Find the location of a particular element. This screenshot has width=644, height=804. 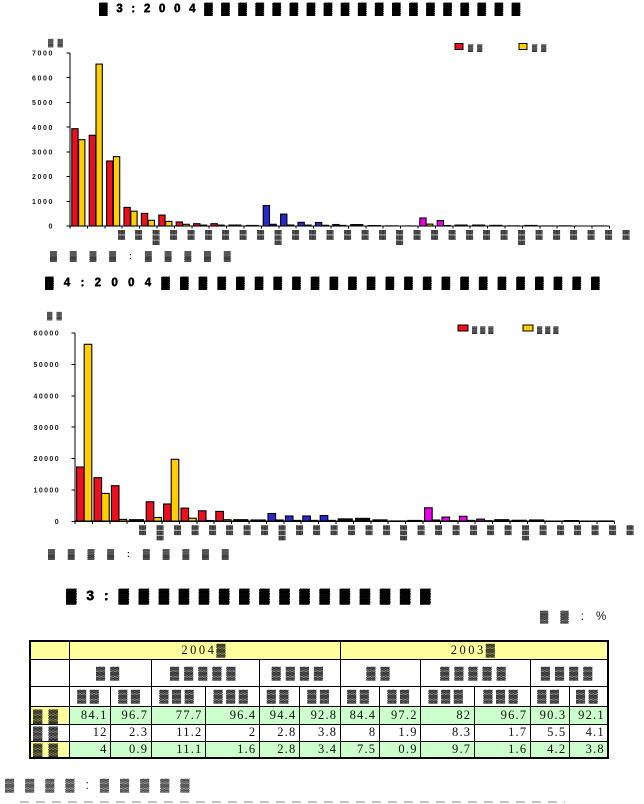

svg-text: 2000 is located at coordinates (43, 177).